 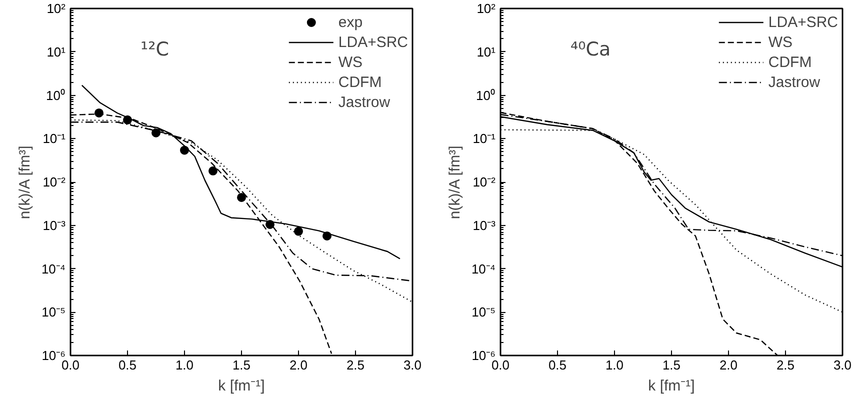 What do you see at coordinates (154, 49) in the screenshot?
I see `annotation: ¹²C` at bounding box center [154, 49].